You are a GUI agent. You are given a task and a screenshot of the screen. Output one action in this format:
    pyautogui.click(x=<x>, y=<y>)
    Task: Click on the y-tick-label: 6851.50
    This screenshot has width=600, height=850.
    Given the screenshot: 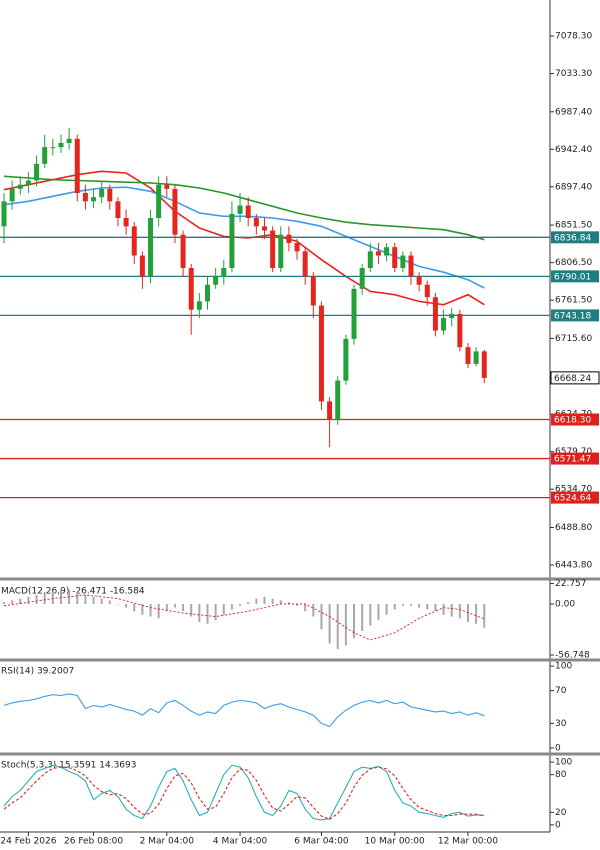 What is the action you would take?
    pyautogui.click(x=573, y=226)
    